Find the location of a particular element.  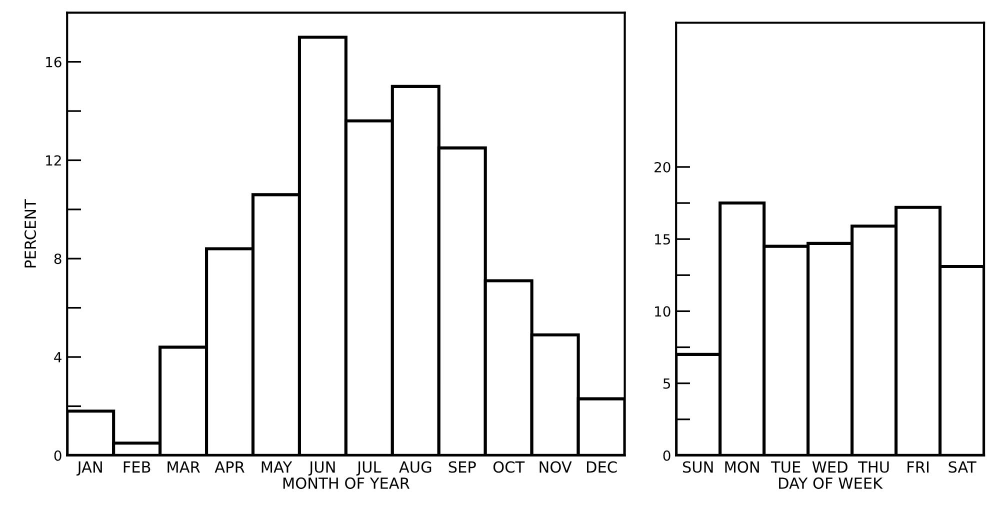

x-tick-label: JUN is located at coordinates (321, 468).